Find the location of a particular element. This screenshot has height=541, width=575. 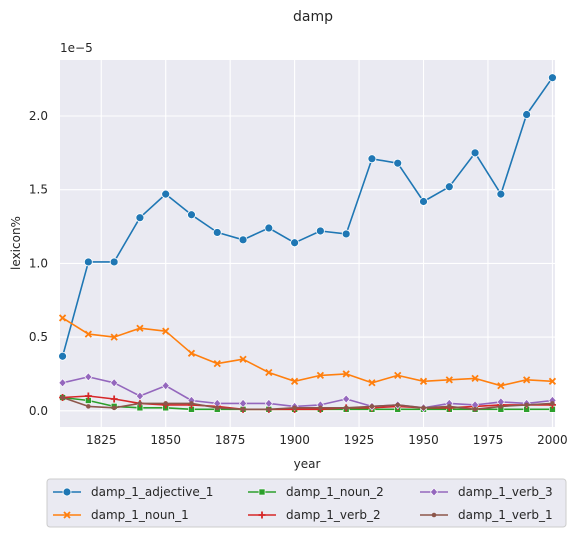

legend-item: damp_1_noun_1 is located at coordinates (121, 515).